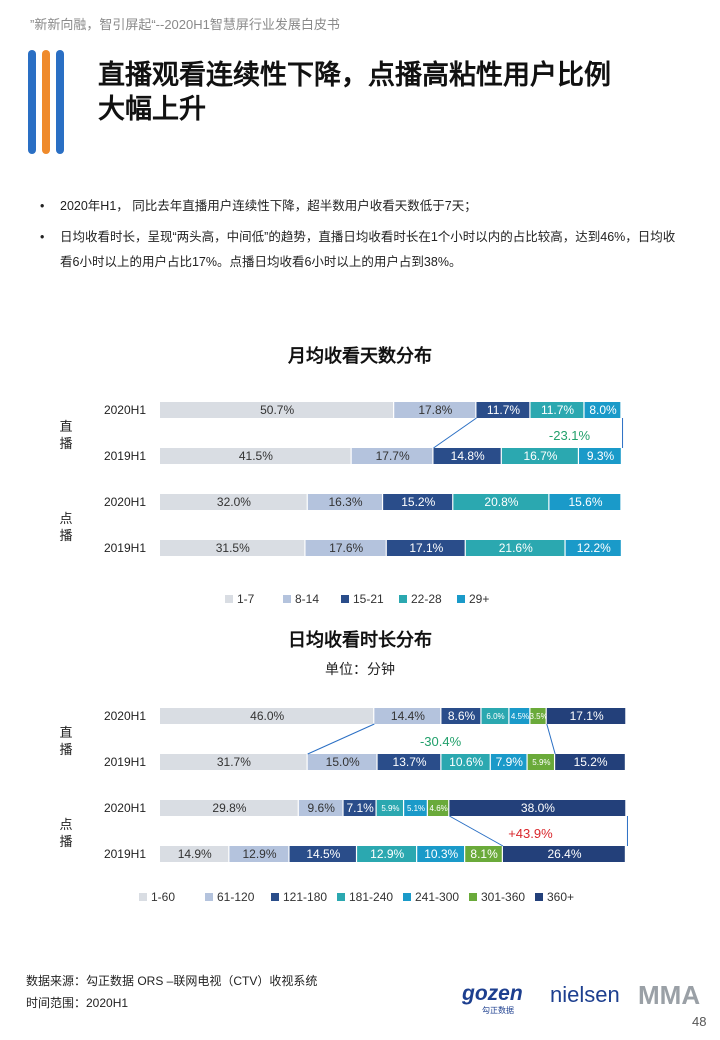  I want to click on data-label: 8.1%, so click(484, 854).